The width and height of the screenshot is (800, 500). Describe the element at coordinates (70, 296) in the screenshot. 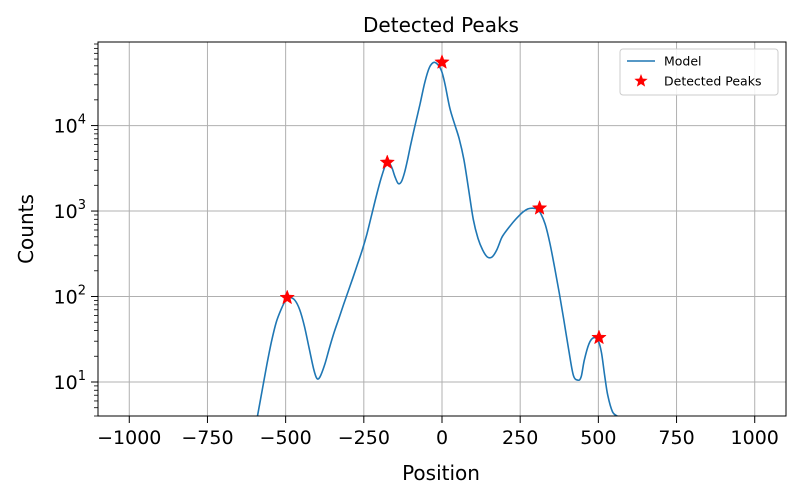

I see `y-tick-label: 10²` at that location.